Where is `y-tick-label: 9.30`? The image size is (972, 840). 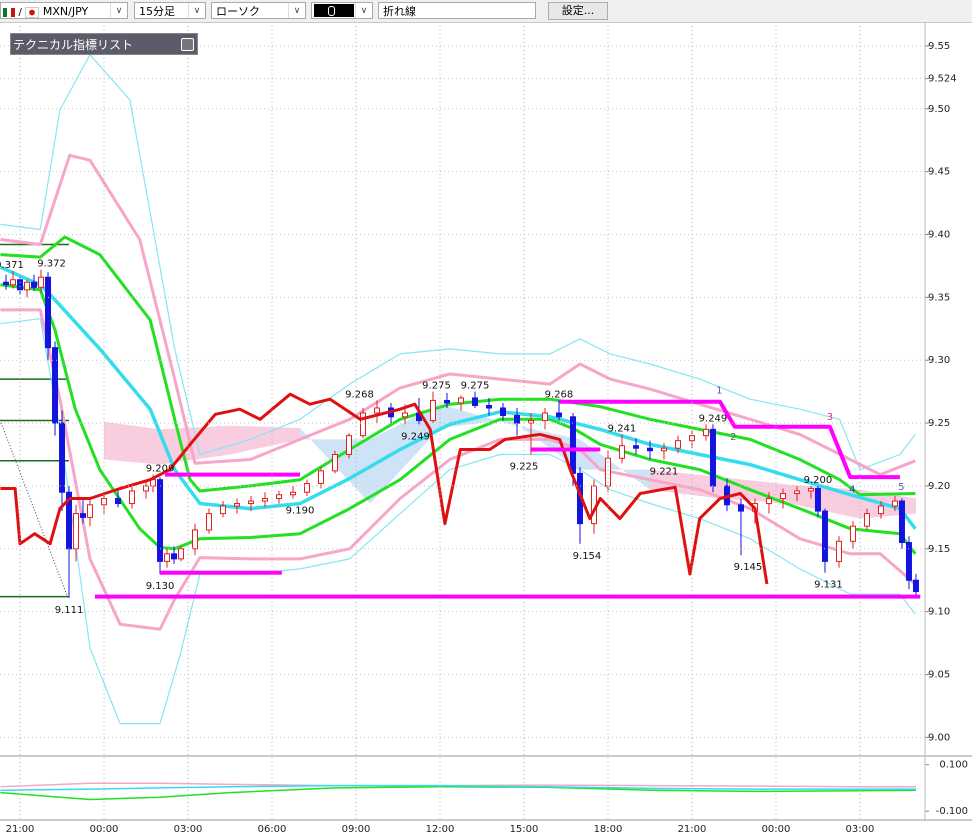
y-tick-label: 9.30 is located at coordinates (939, 360).